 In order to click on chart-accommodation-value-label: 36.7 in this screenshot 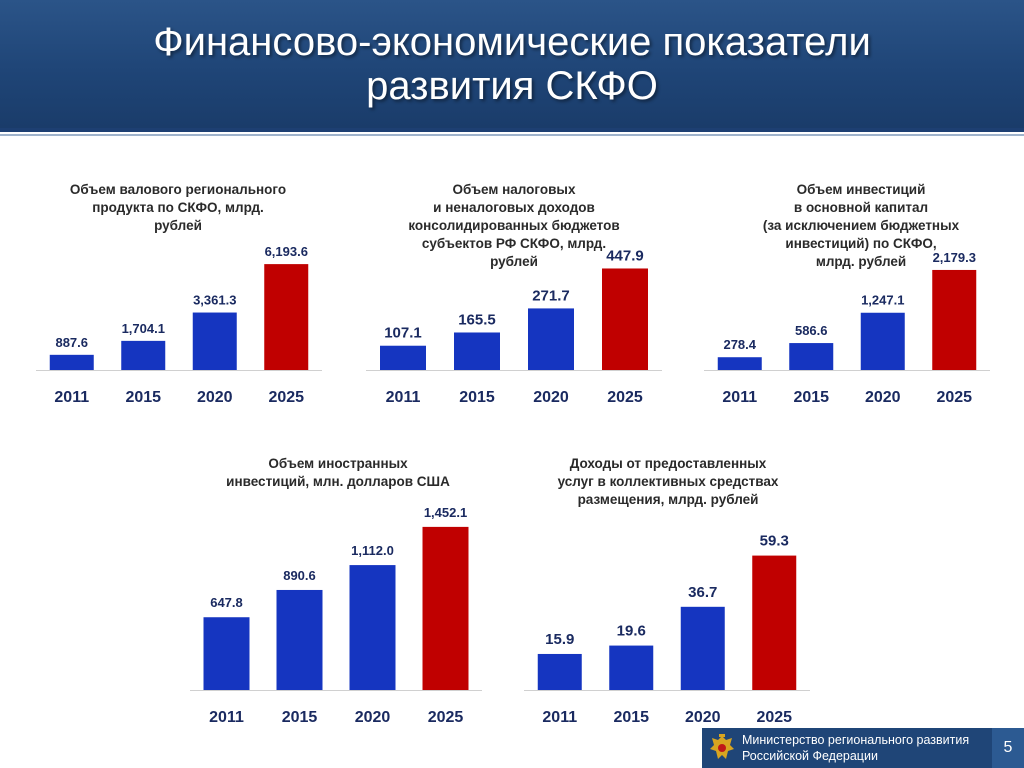, I will do `click(702, 592)`.